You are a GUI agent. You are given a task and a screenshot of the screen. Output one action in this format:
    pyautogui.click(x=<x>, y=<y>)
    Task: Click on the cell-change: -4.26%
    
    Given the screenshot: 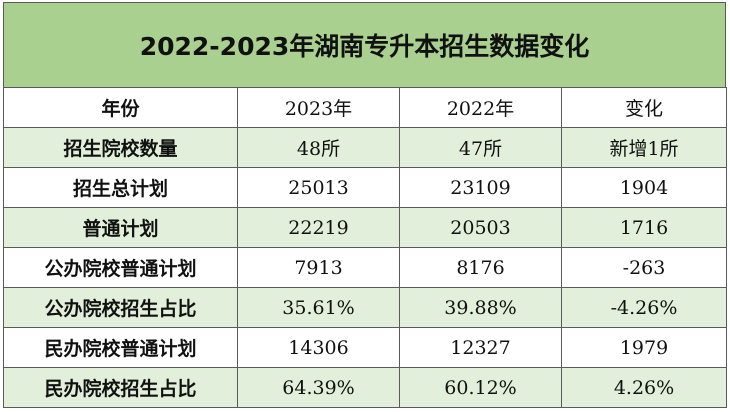 What is the action you would take?
    pyautogui.click(x=644, y=307)
    